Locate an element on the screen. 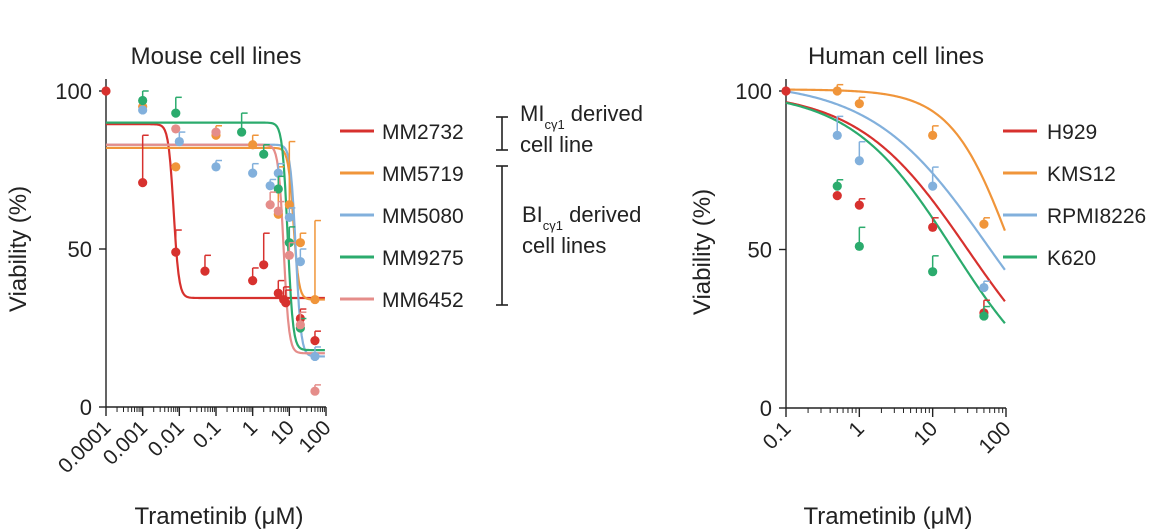 This screenshot has width=1171, height=530. legend-label-MM2732: MM2732 is located at coordinates (423, 132).